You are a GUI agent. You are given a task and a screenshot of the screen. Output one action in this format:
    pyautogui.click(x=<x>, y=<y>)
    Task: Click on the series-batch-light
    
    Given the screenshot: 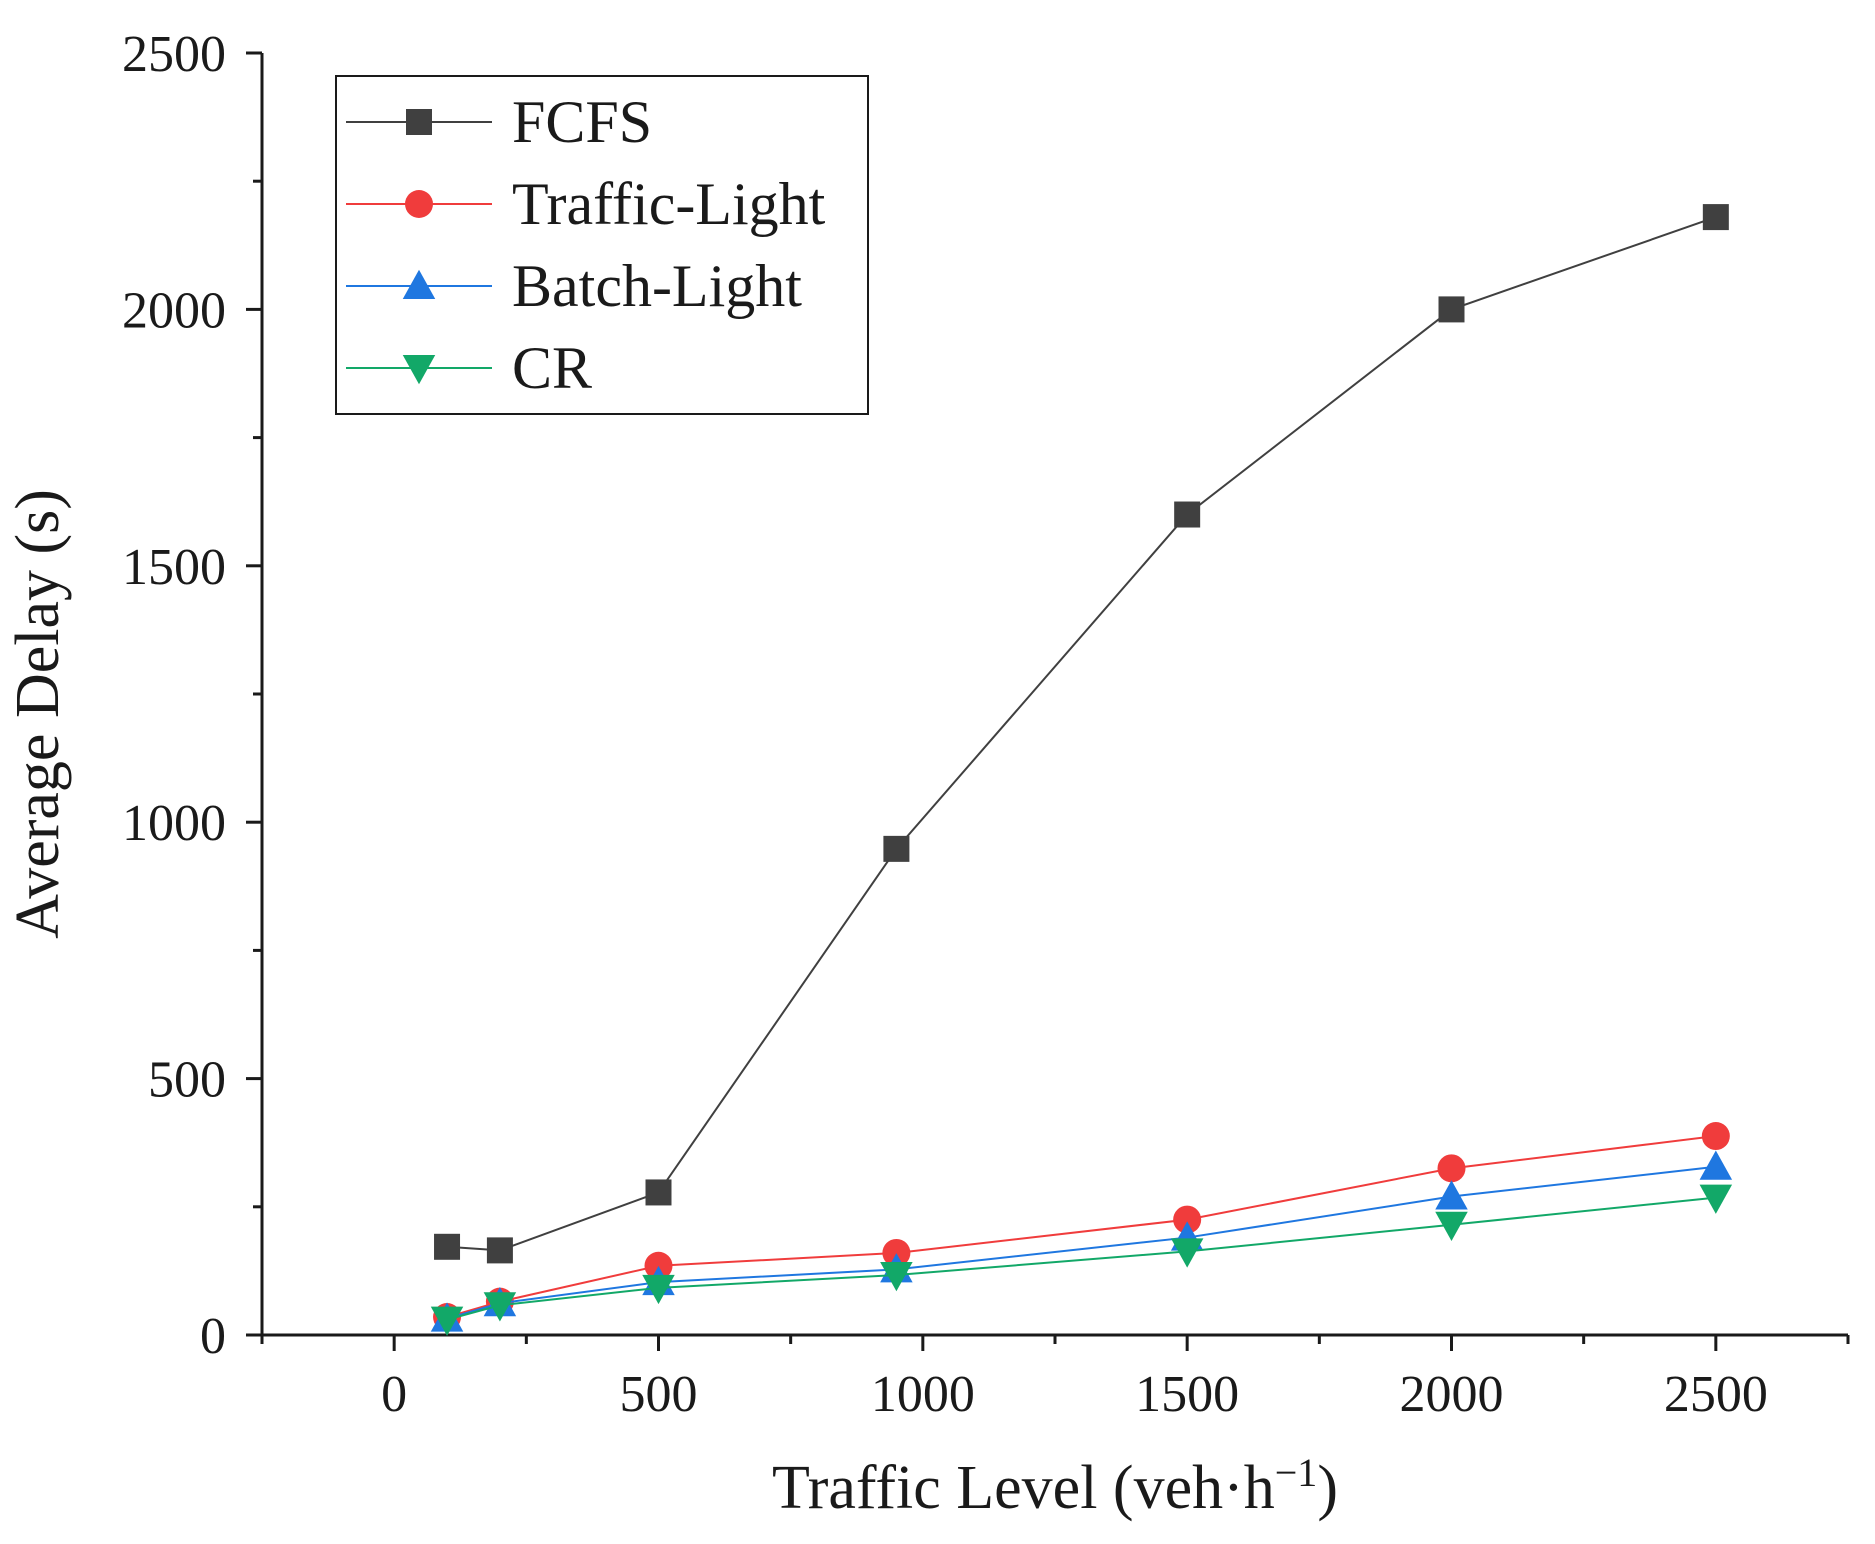 What is the action you would take?
    pyautogui.click(x=1081, y=1241)
    